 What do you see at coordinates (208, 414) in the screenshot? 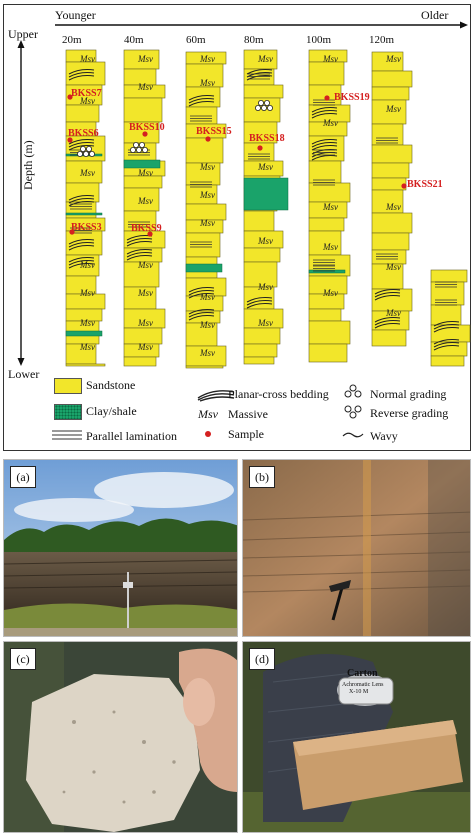
I see `legend-massive-code: Msv` at bounding box center [208, 414].